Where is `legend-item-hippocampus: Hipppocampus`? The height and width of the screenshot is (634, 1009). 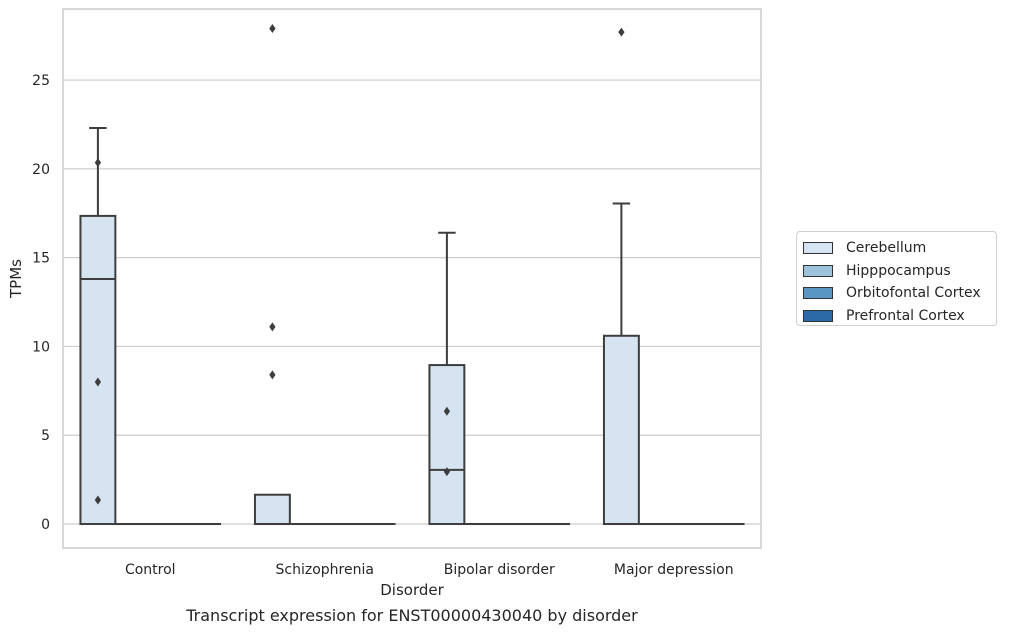 legend-item-hippocampus: Hipppocampus is located at coordinates (899, 271).